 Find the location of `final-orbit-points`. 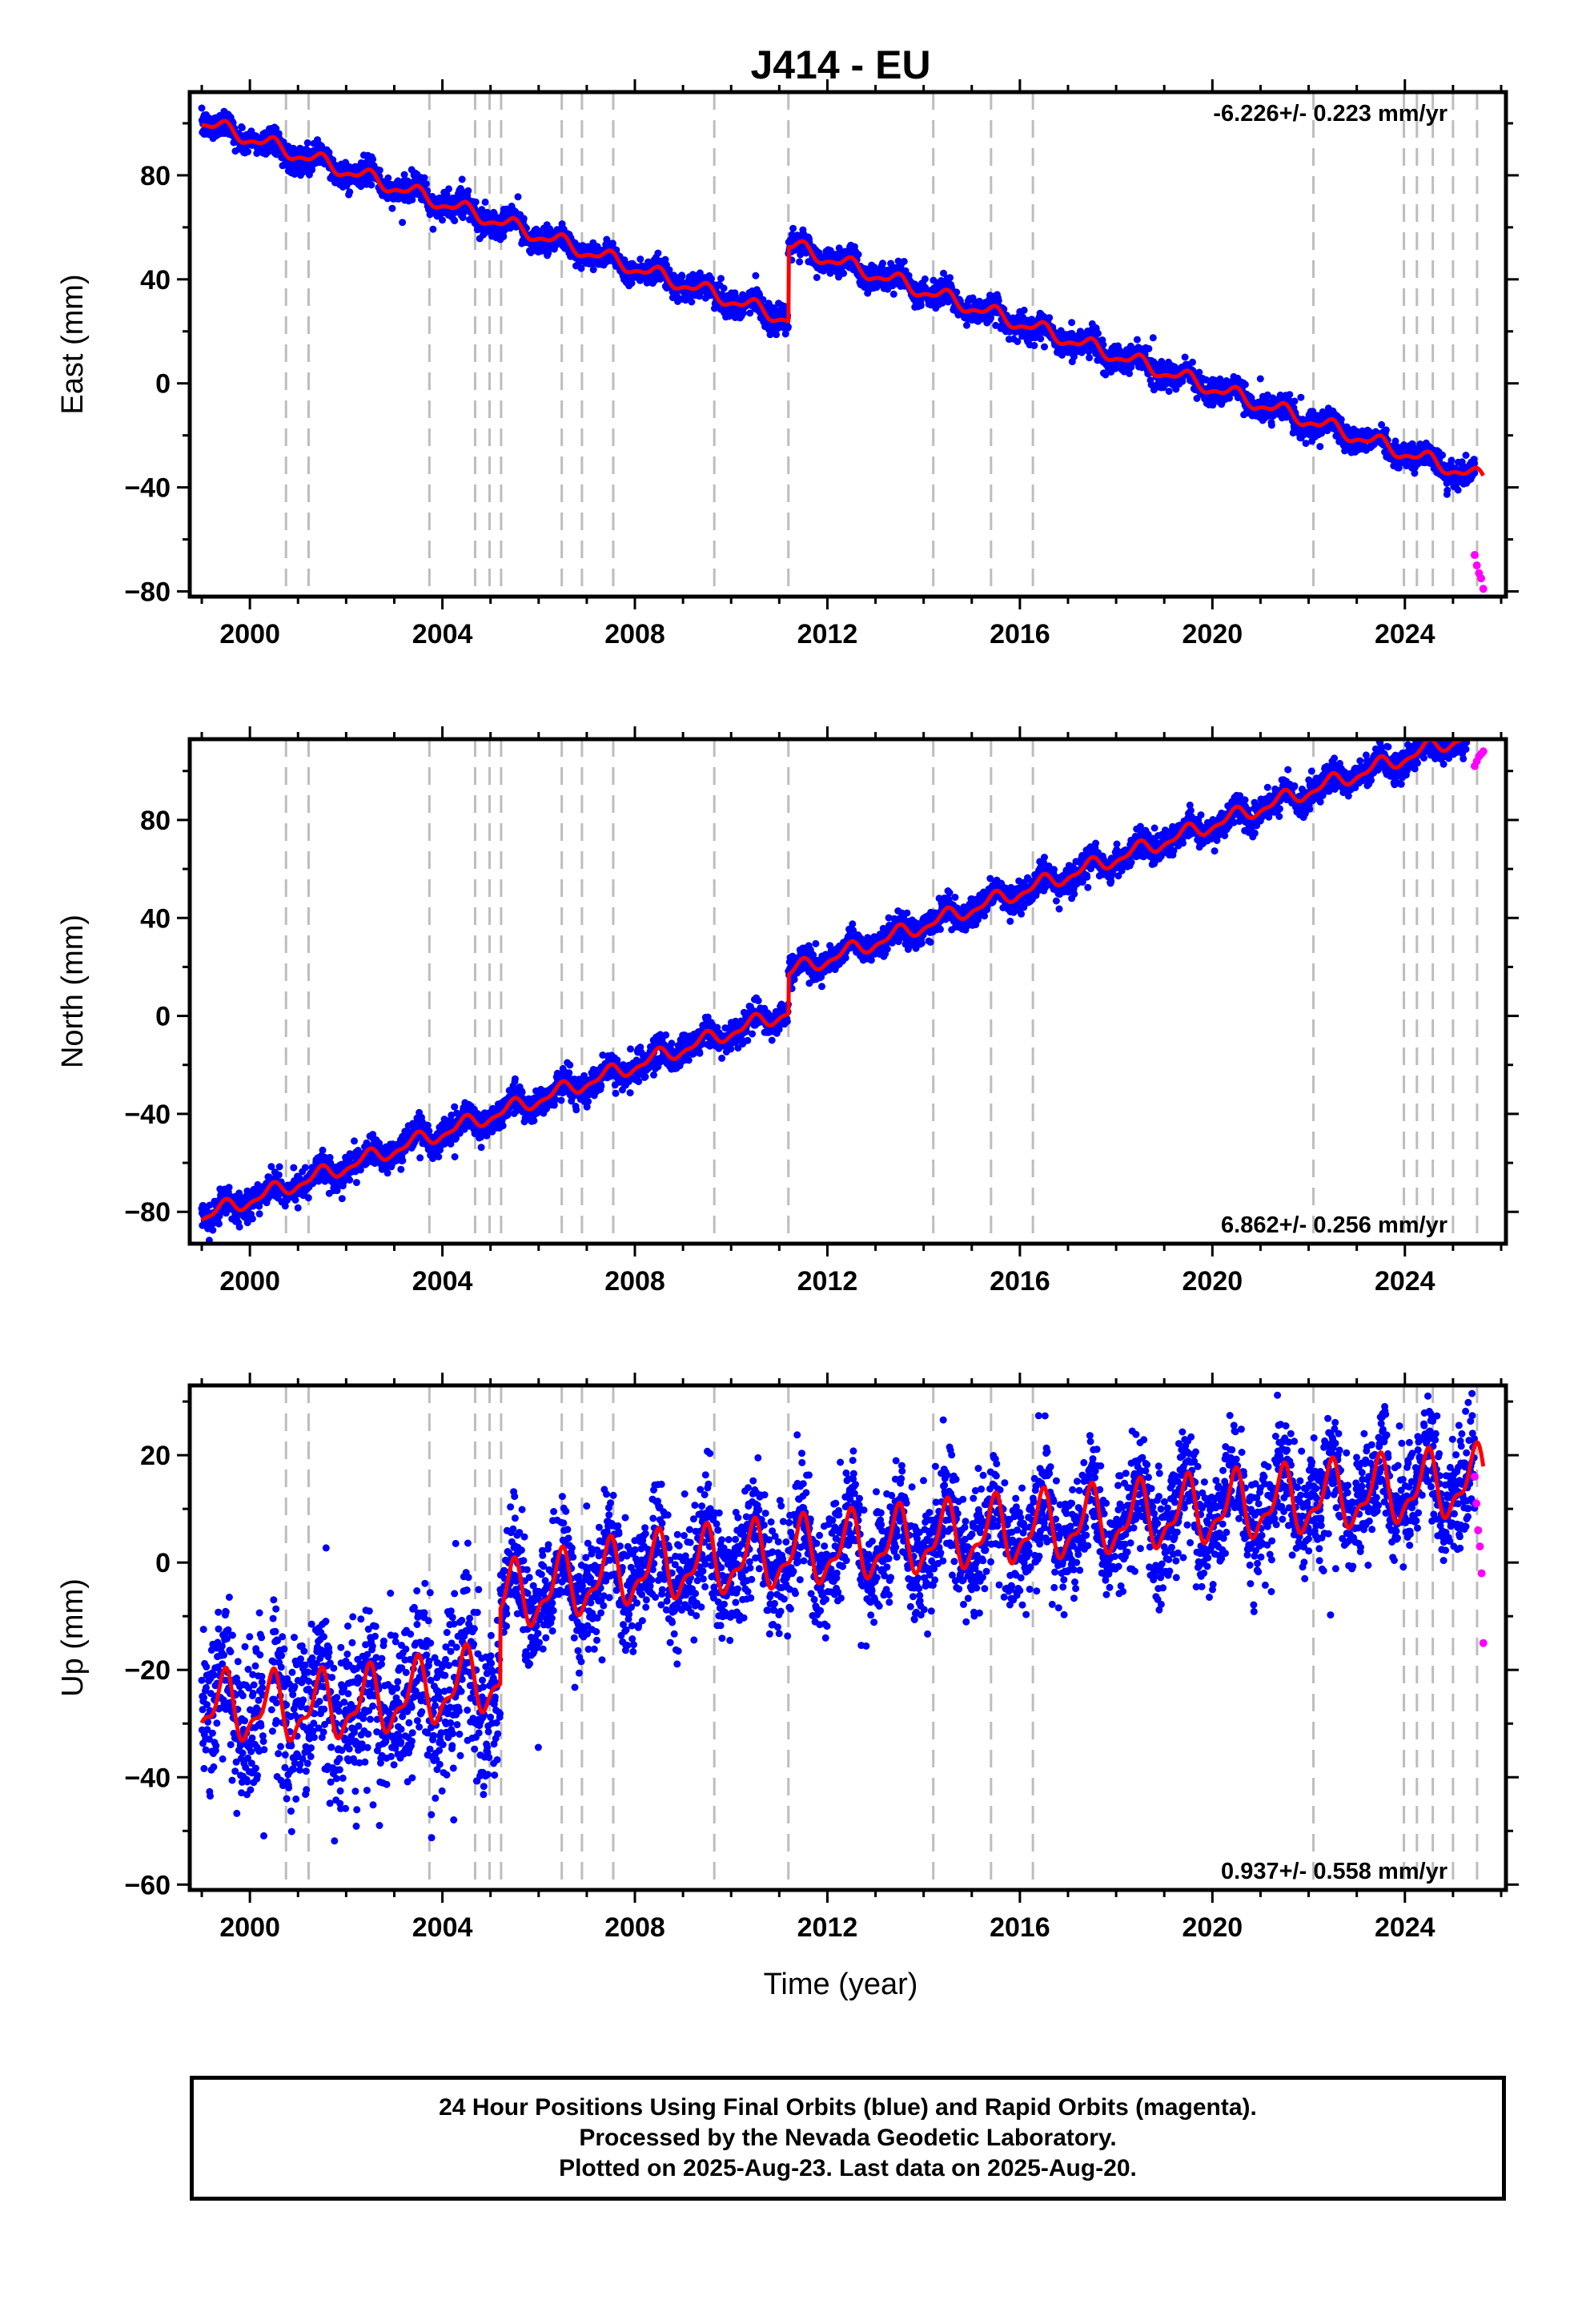

final-orbit-points is located at coordinates (839, 301).